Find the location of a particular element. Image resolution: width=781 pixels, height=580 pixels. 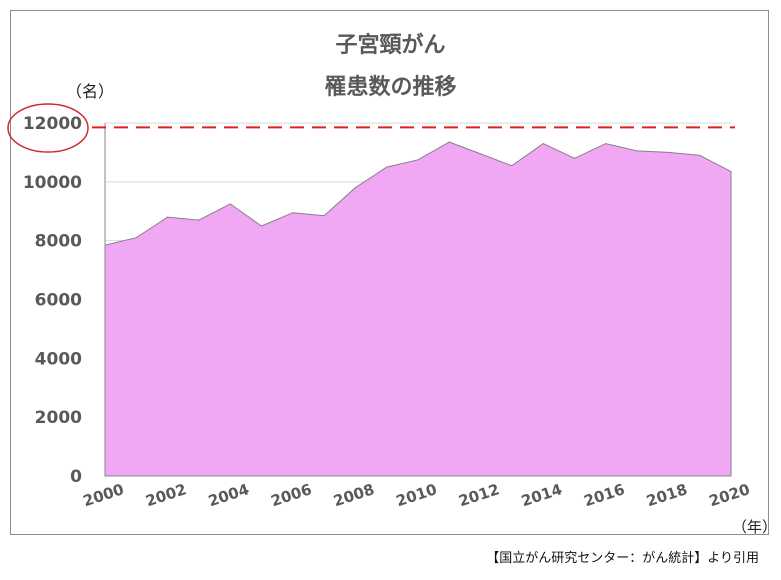

x-tick-label: 2018 is located at coordinates (666, 495).